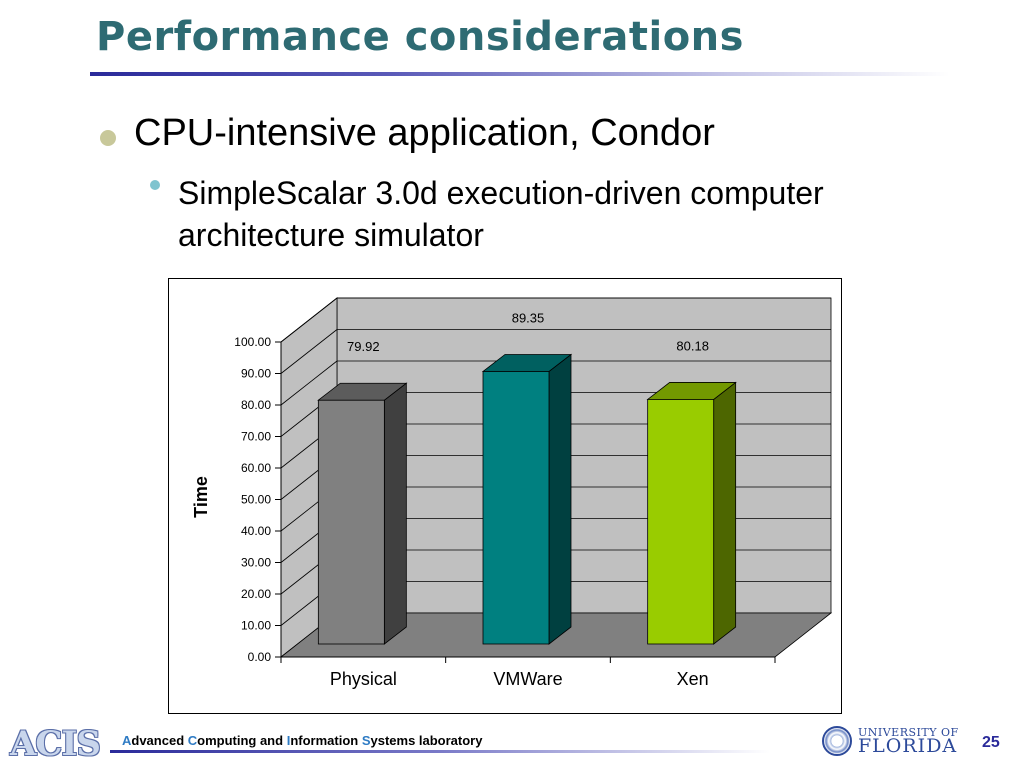 Image resolution: width=1024 pixels, height=768 pixels. What do you see at coordinates (242, 740) in the screenshot?
I see `lab-name-part: omputing and` at bounding box center [242, 740].